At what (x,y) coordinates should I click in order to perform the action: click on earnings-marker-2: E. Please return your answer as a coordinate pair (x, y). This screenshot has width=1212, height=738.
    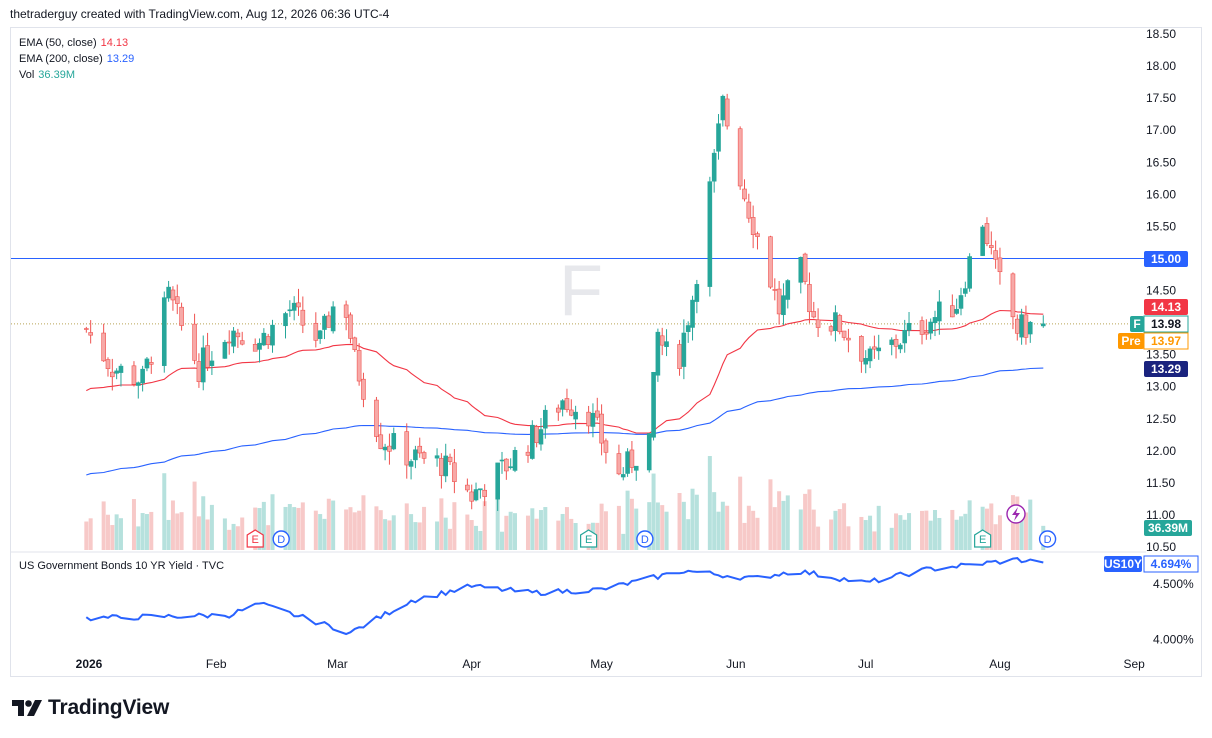
    Looking at the image, I should click on (589, 538).